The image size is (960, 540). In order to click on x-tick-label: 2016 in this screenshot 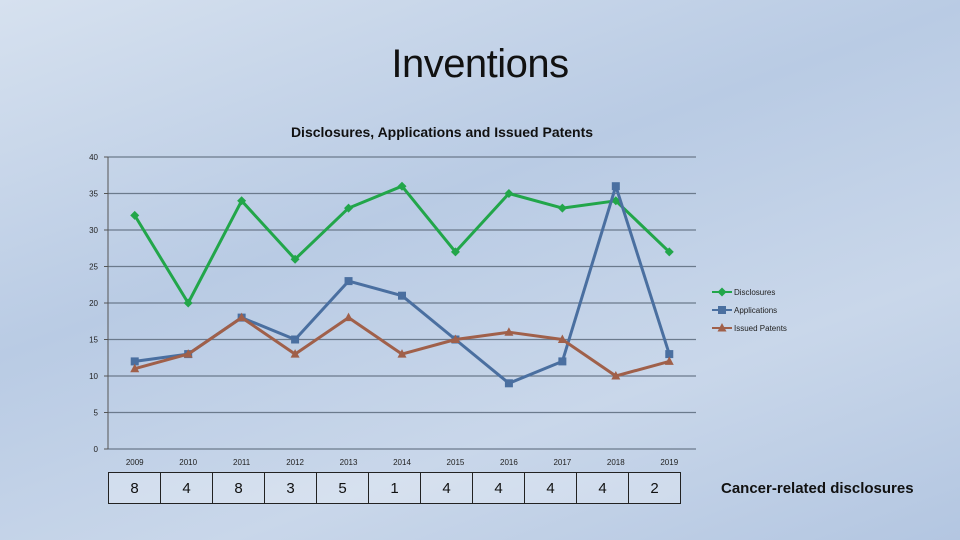, I will do `click(509, 462)`.